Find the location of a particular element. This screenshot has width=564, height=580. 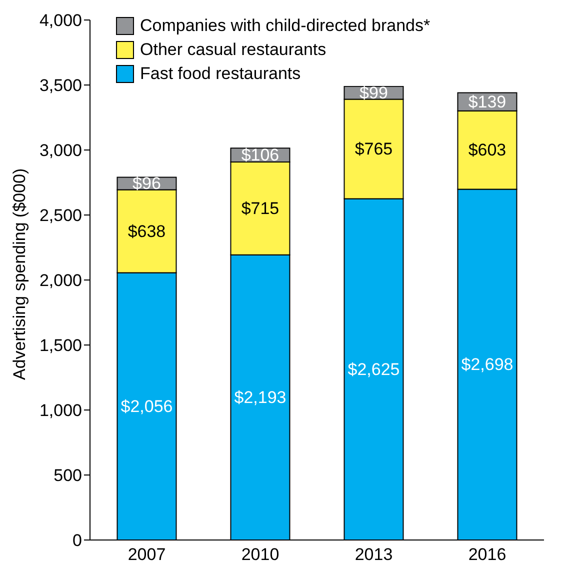

y-tick-label: 1,000 is located at coordinates (60, 410).